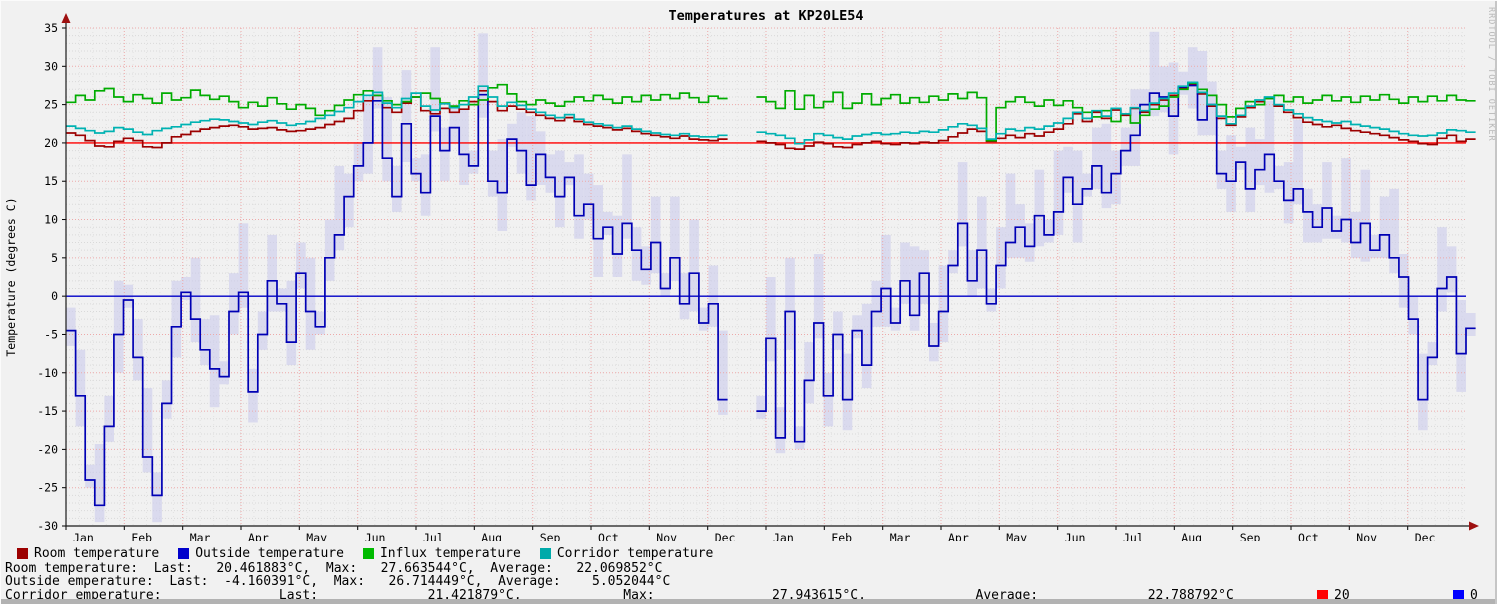 The width and height of the screenshot is (1497, 604). What do you see at coordinates (450, 553) in the screenshot?
I see `legend-label-influx: Influx temperature` at bounding box center [450, 553].